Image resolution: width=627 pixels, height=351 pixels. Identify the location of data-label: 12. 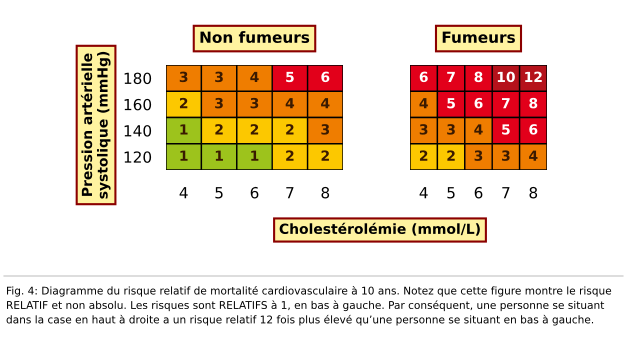
(533, 77).